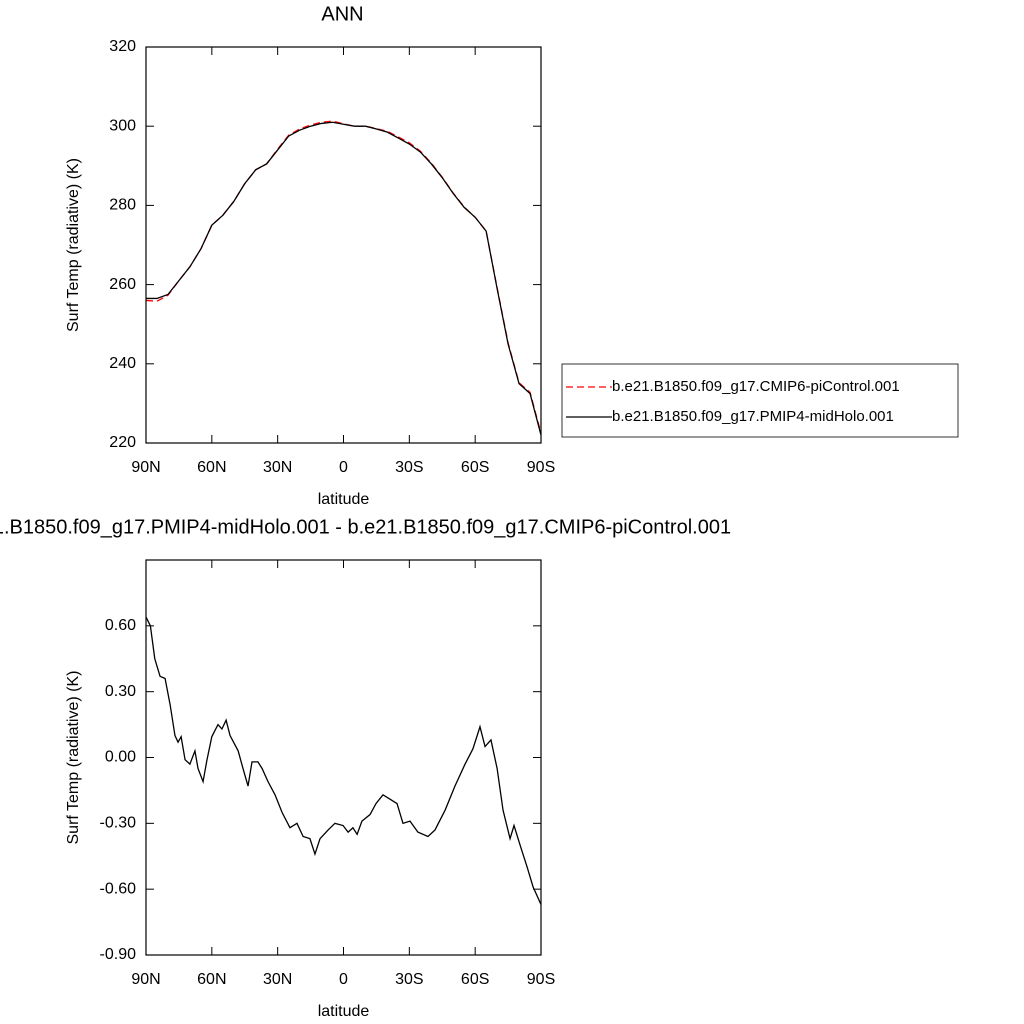 This screenshot has height=1024, width=1024. Describe the element at coordinates (118, 888) in the screenshot. I see `y-tick-label: -0.60` at that location.